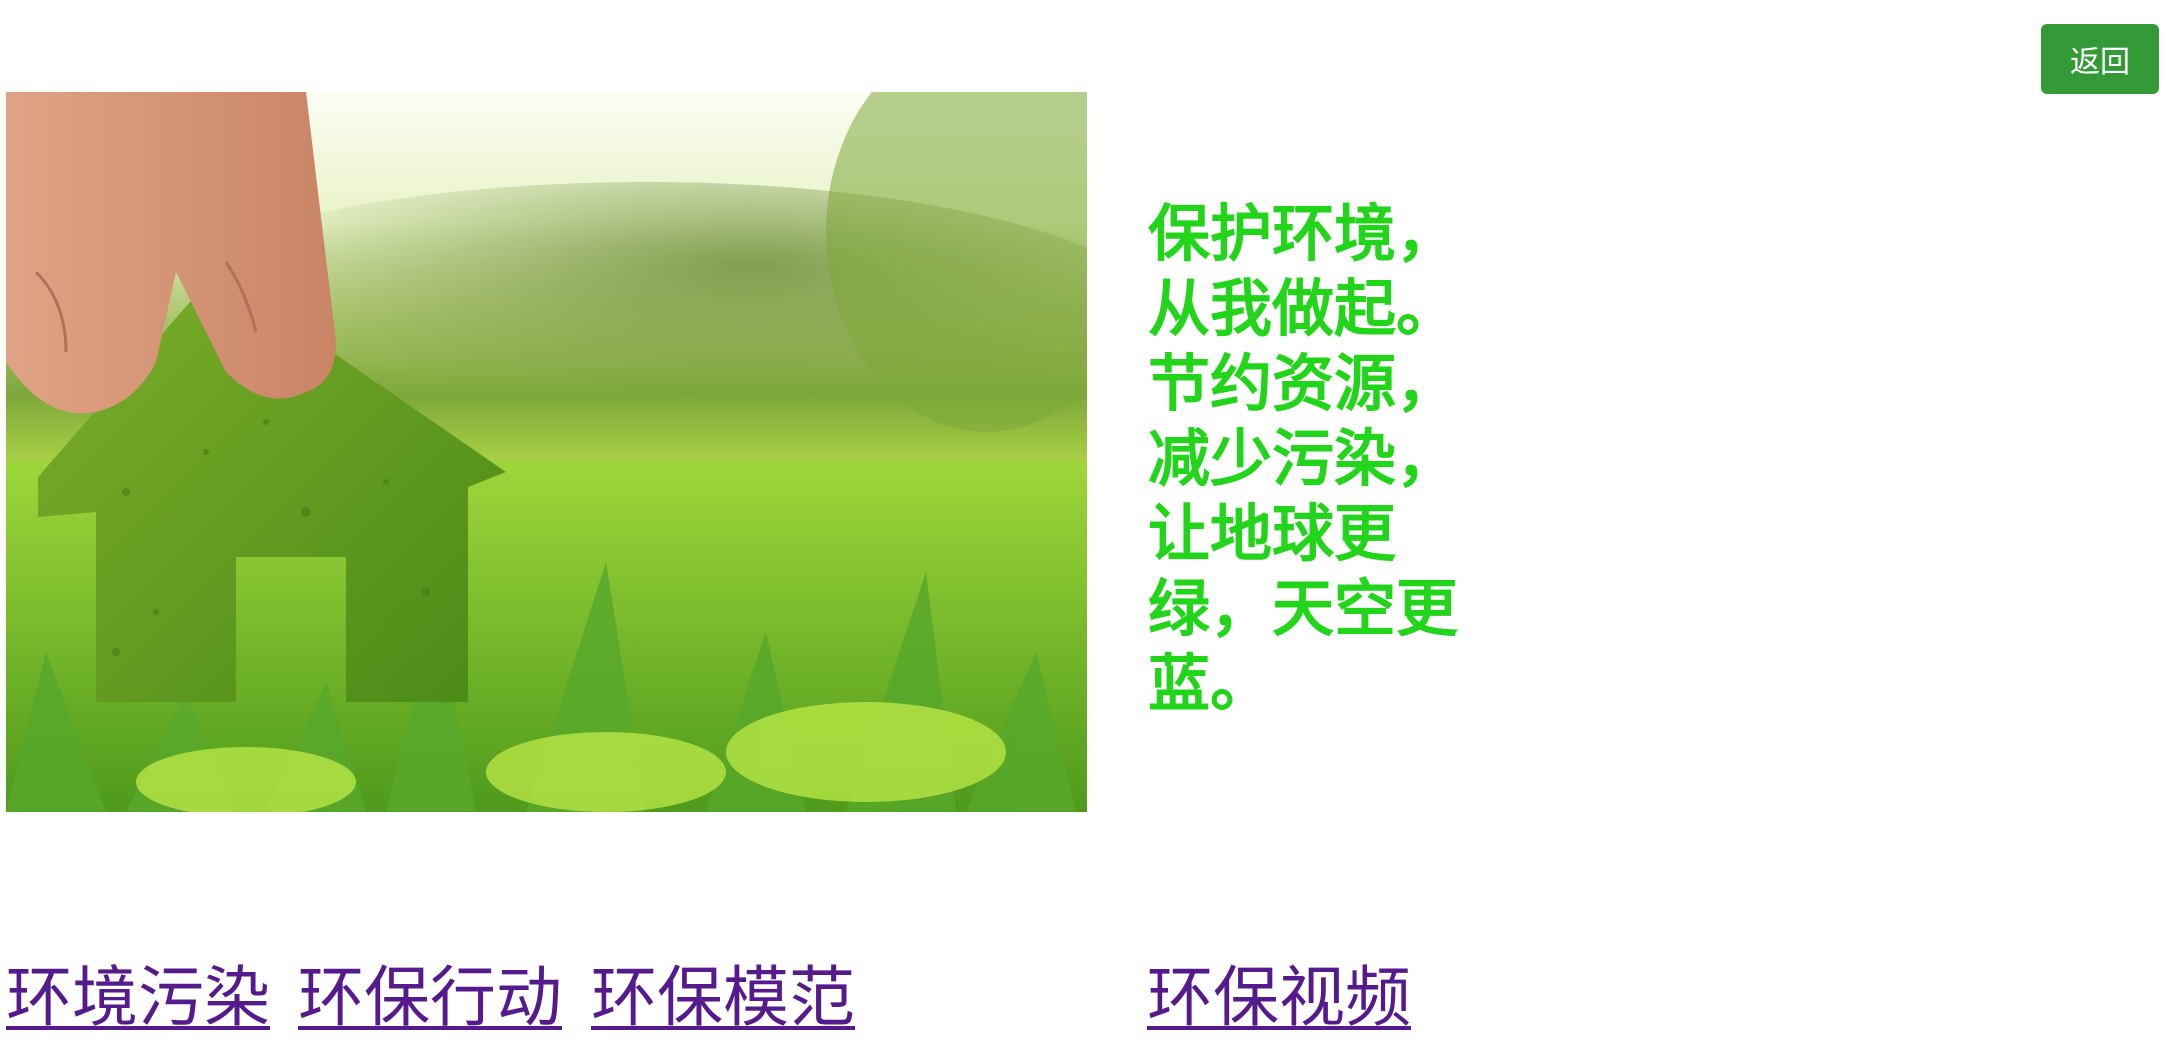 Image resolution: width=2164 pixels, height=1039 pixels. What do you see at coordinates (138, 997) in the screenshot?
I see `nav-link-pollution: 环境污染` at bounding box center [138, 997].